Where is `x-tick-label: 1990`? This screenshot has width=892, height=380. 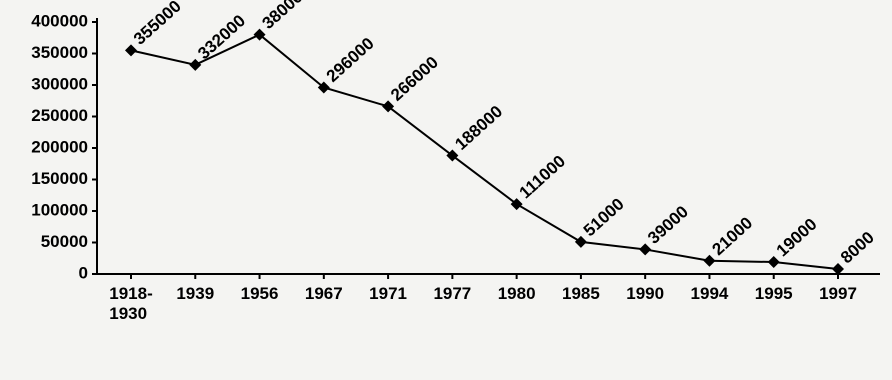 x-tick-label: 1990 is located at coordinates (645, 293).